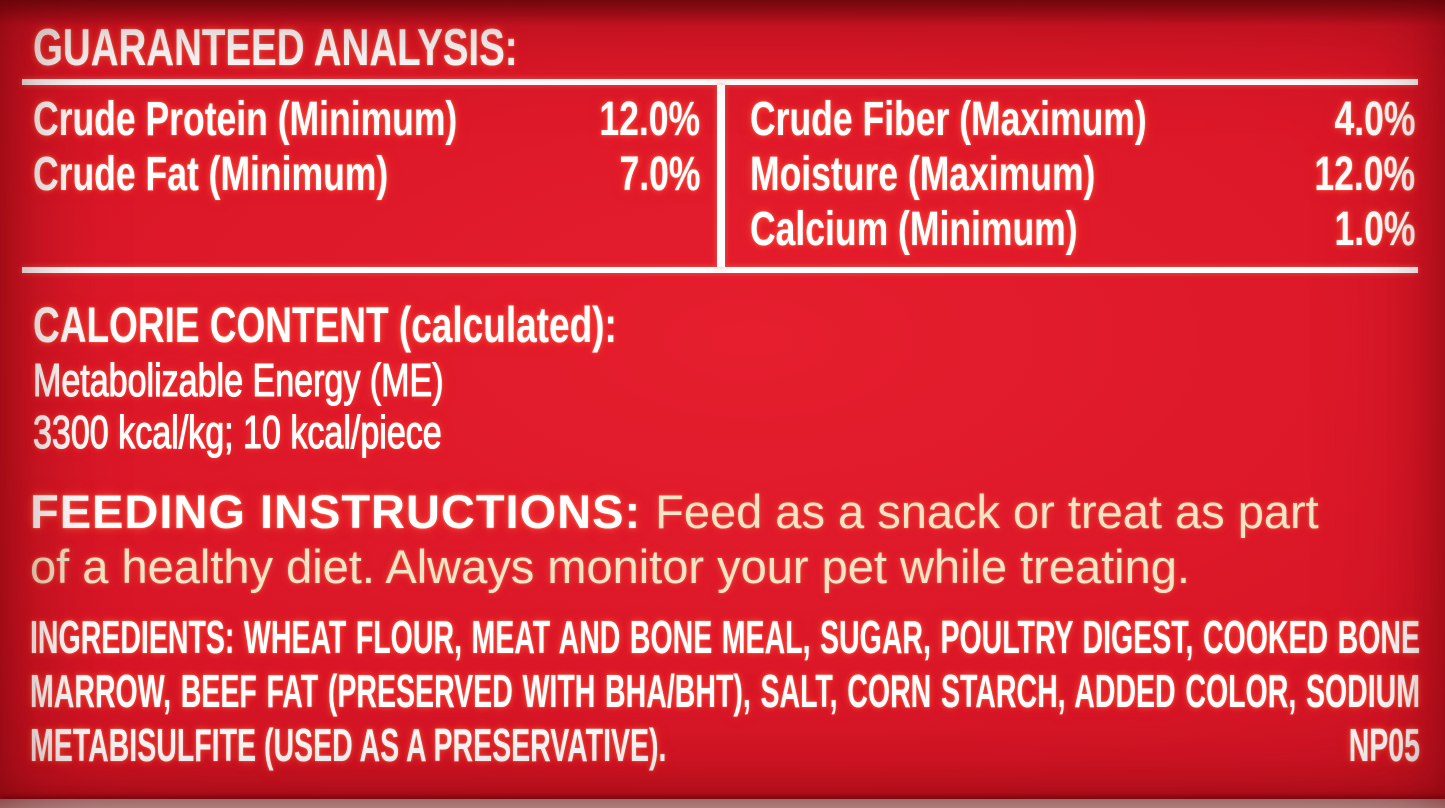 This screenshot has width=1445, height=808. Describe the element at coordinates (1082, 229) in the screenshot. I see `analysis-row-calcium: Calcium (Minimum) 1.0%` at that location.